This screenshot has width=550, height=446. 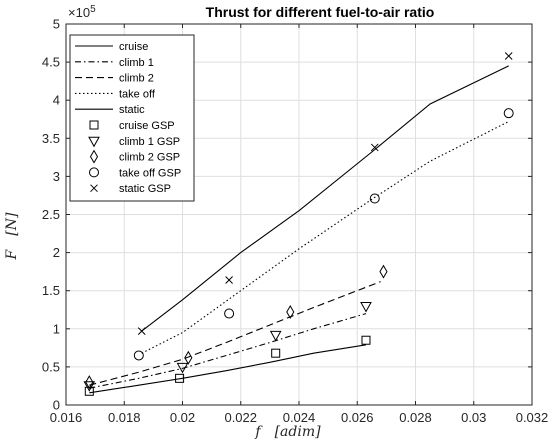 I want to click on y-tick-label: 3, so click(x=56, y=176).